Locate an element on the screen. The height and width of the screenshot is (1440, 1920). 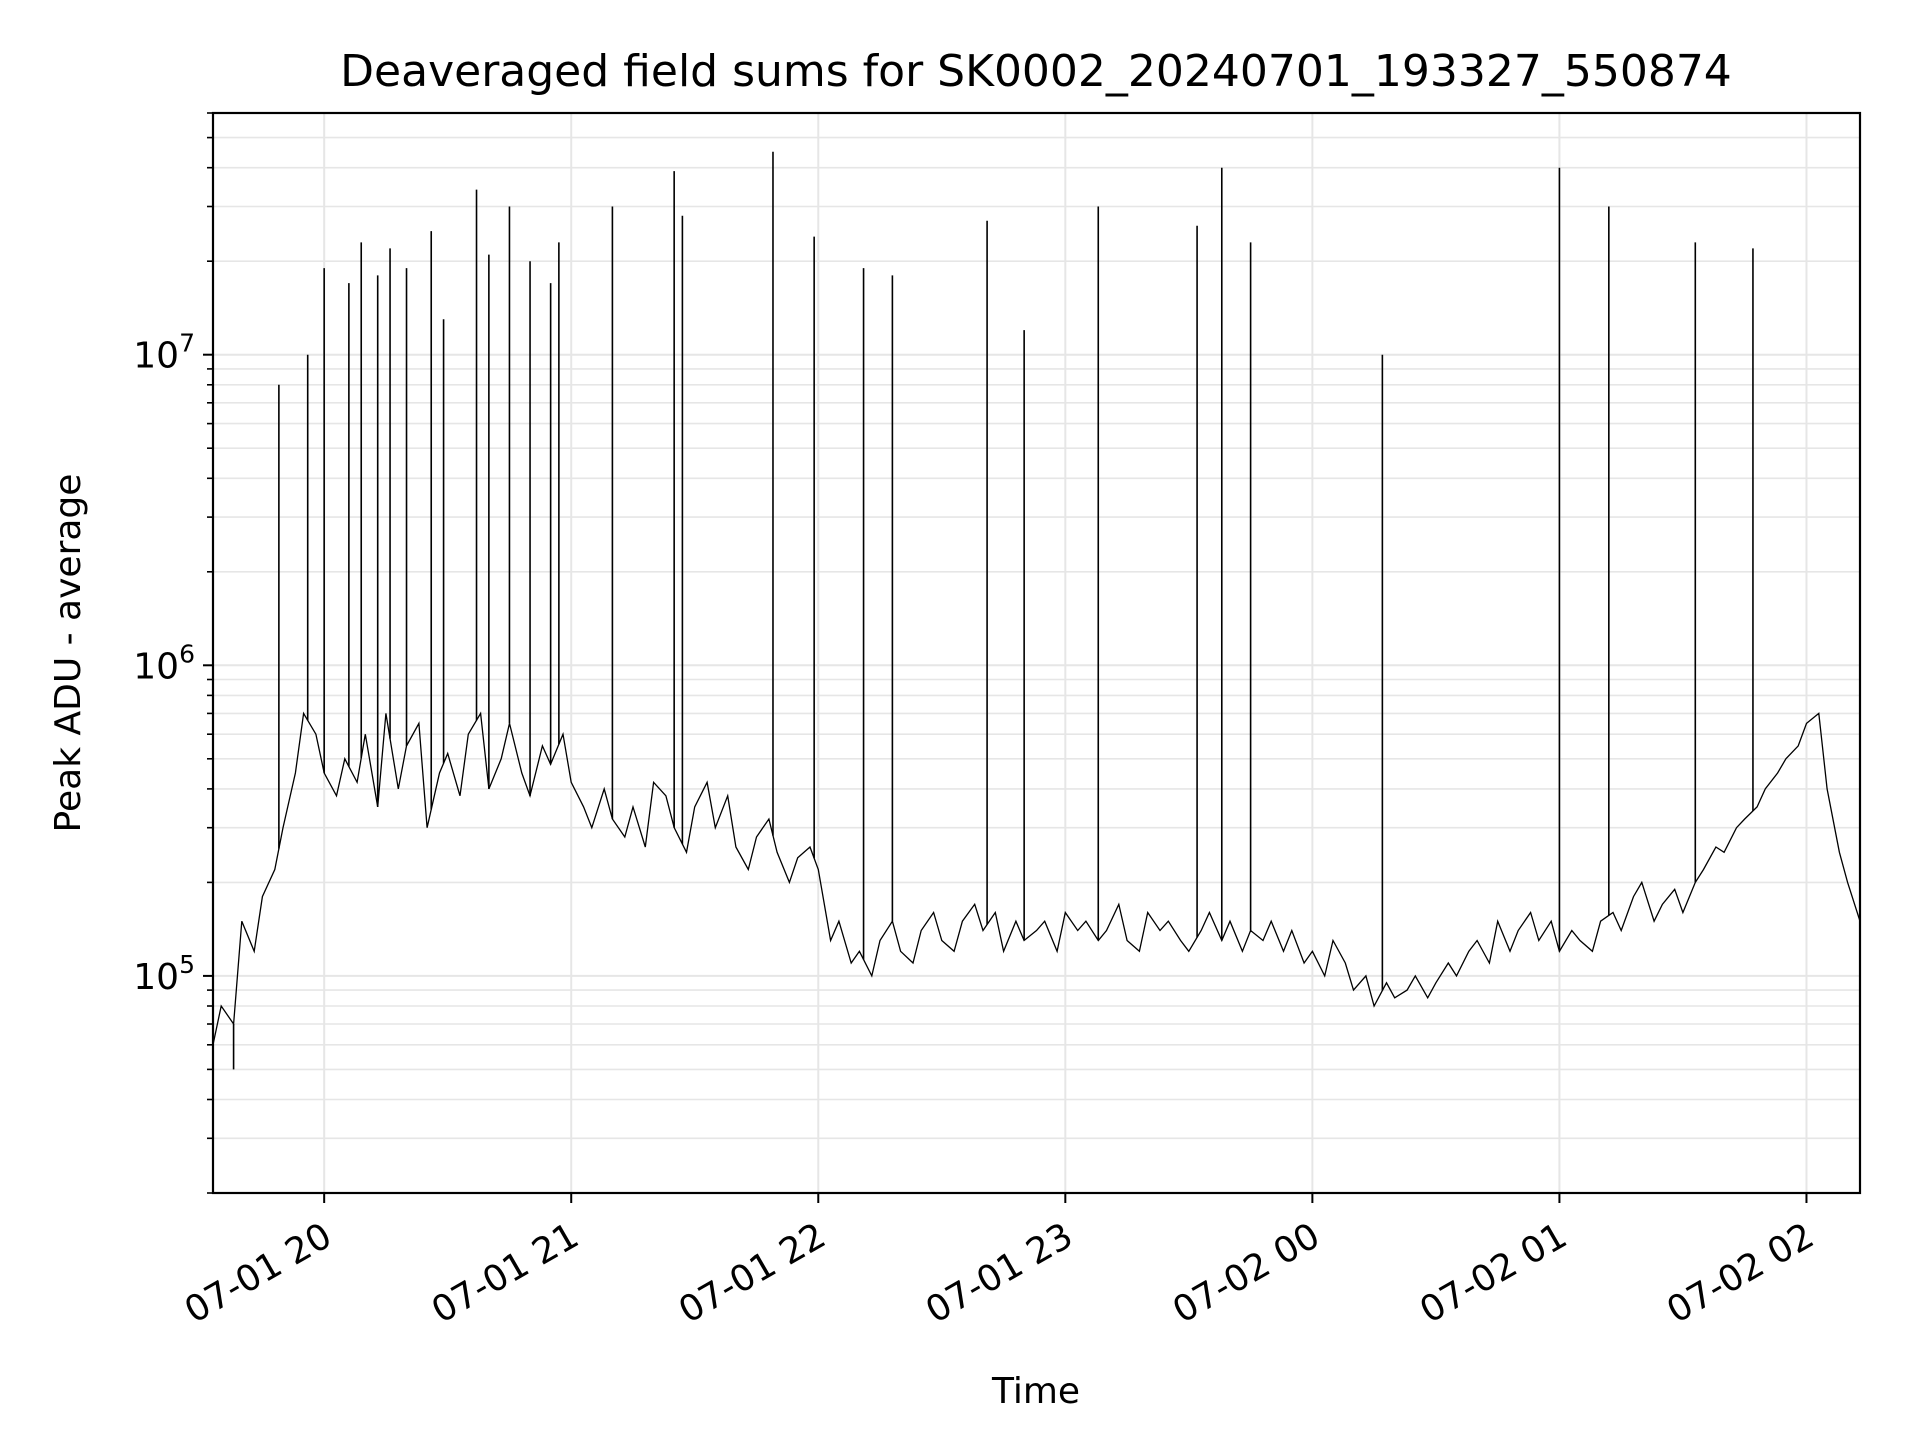
x-tick-label: 07-01 22 is located at coordinates (752, 1273).